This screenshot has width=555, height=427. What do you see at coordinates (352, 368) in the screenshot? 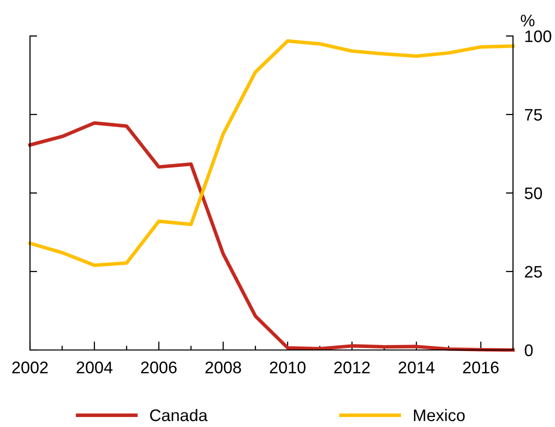
I see `x-tick-label: 2012` at bounding box center [352, 368].